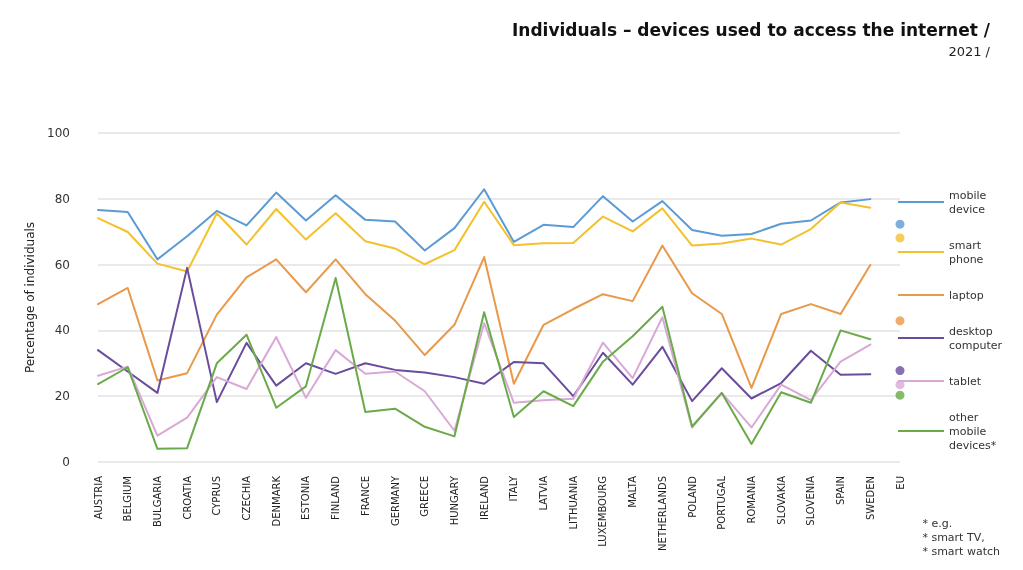  What do you see at coordinates (62, 330) in the screenshot?
I see `y-tick-label: 40` at bounding box center [62, 330].